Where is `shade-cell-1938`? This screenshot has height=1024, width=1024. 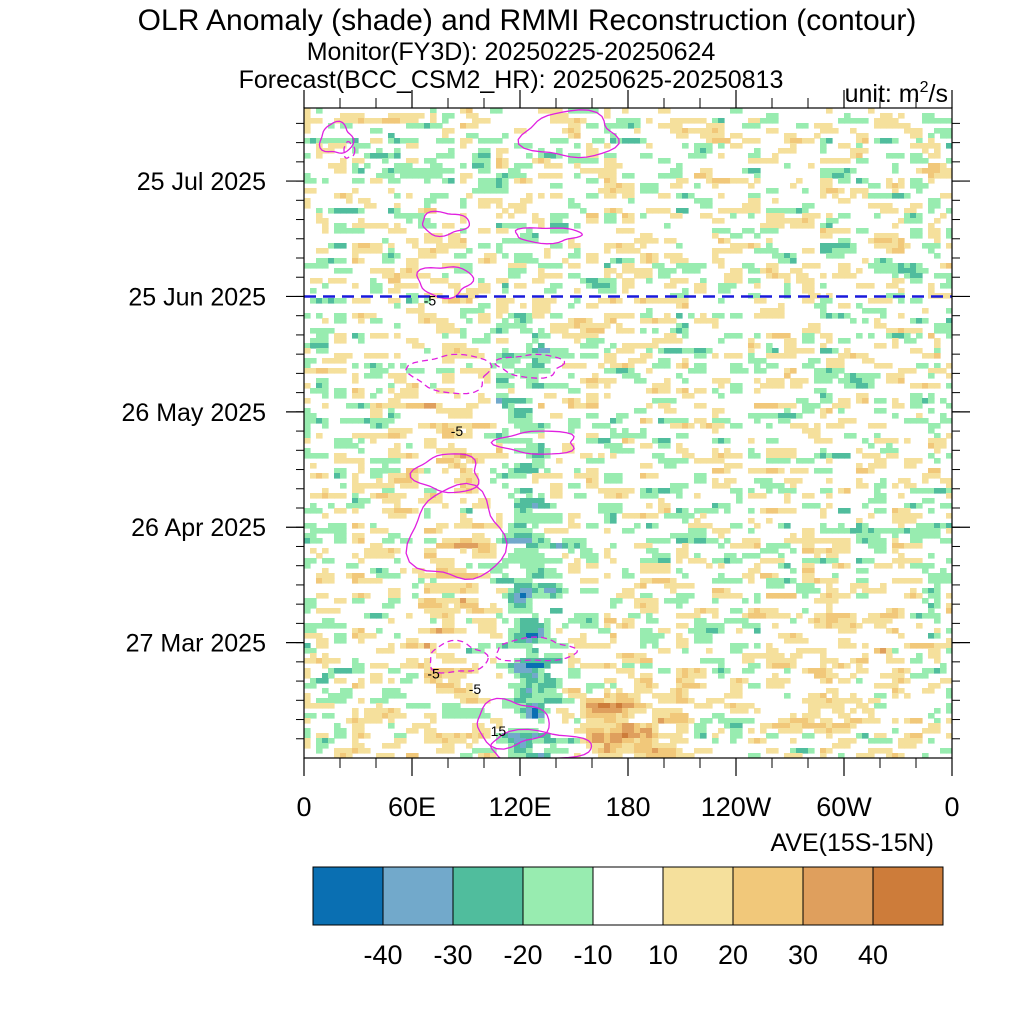 shade-cell-1938 is located at coordinates (931, 356).